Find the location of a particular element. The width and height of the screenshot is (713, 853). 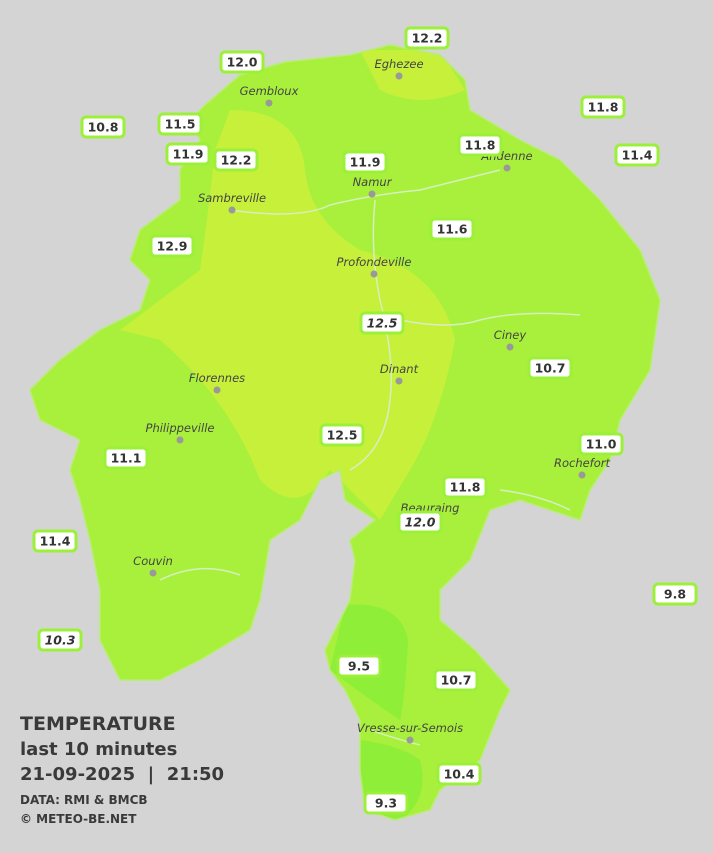

town-label: Couvin is located at coordinates (153, 561).